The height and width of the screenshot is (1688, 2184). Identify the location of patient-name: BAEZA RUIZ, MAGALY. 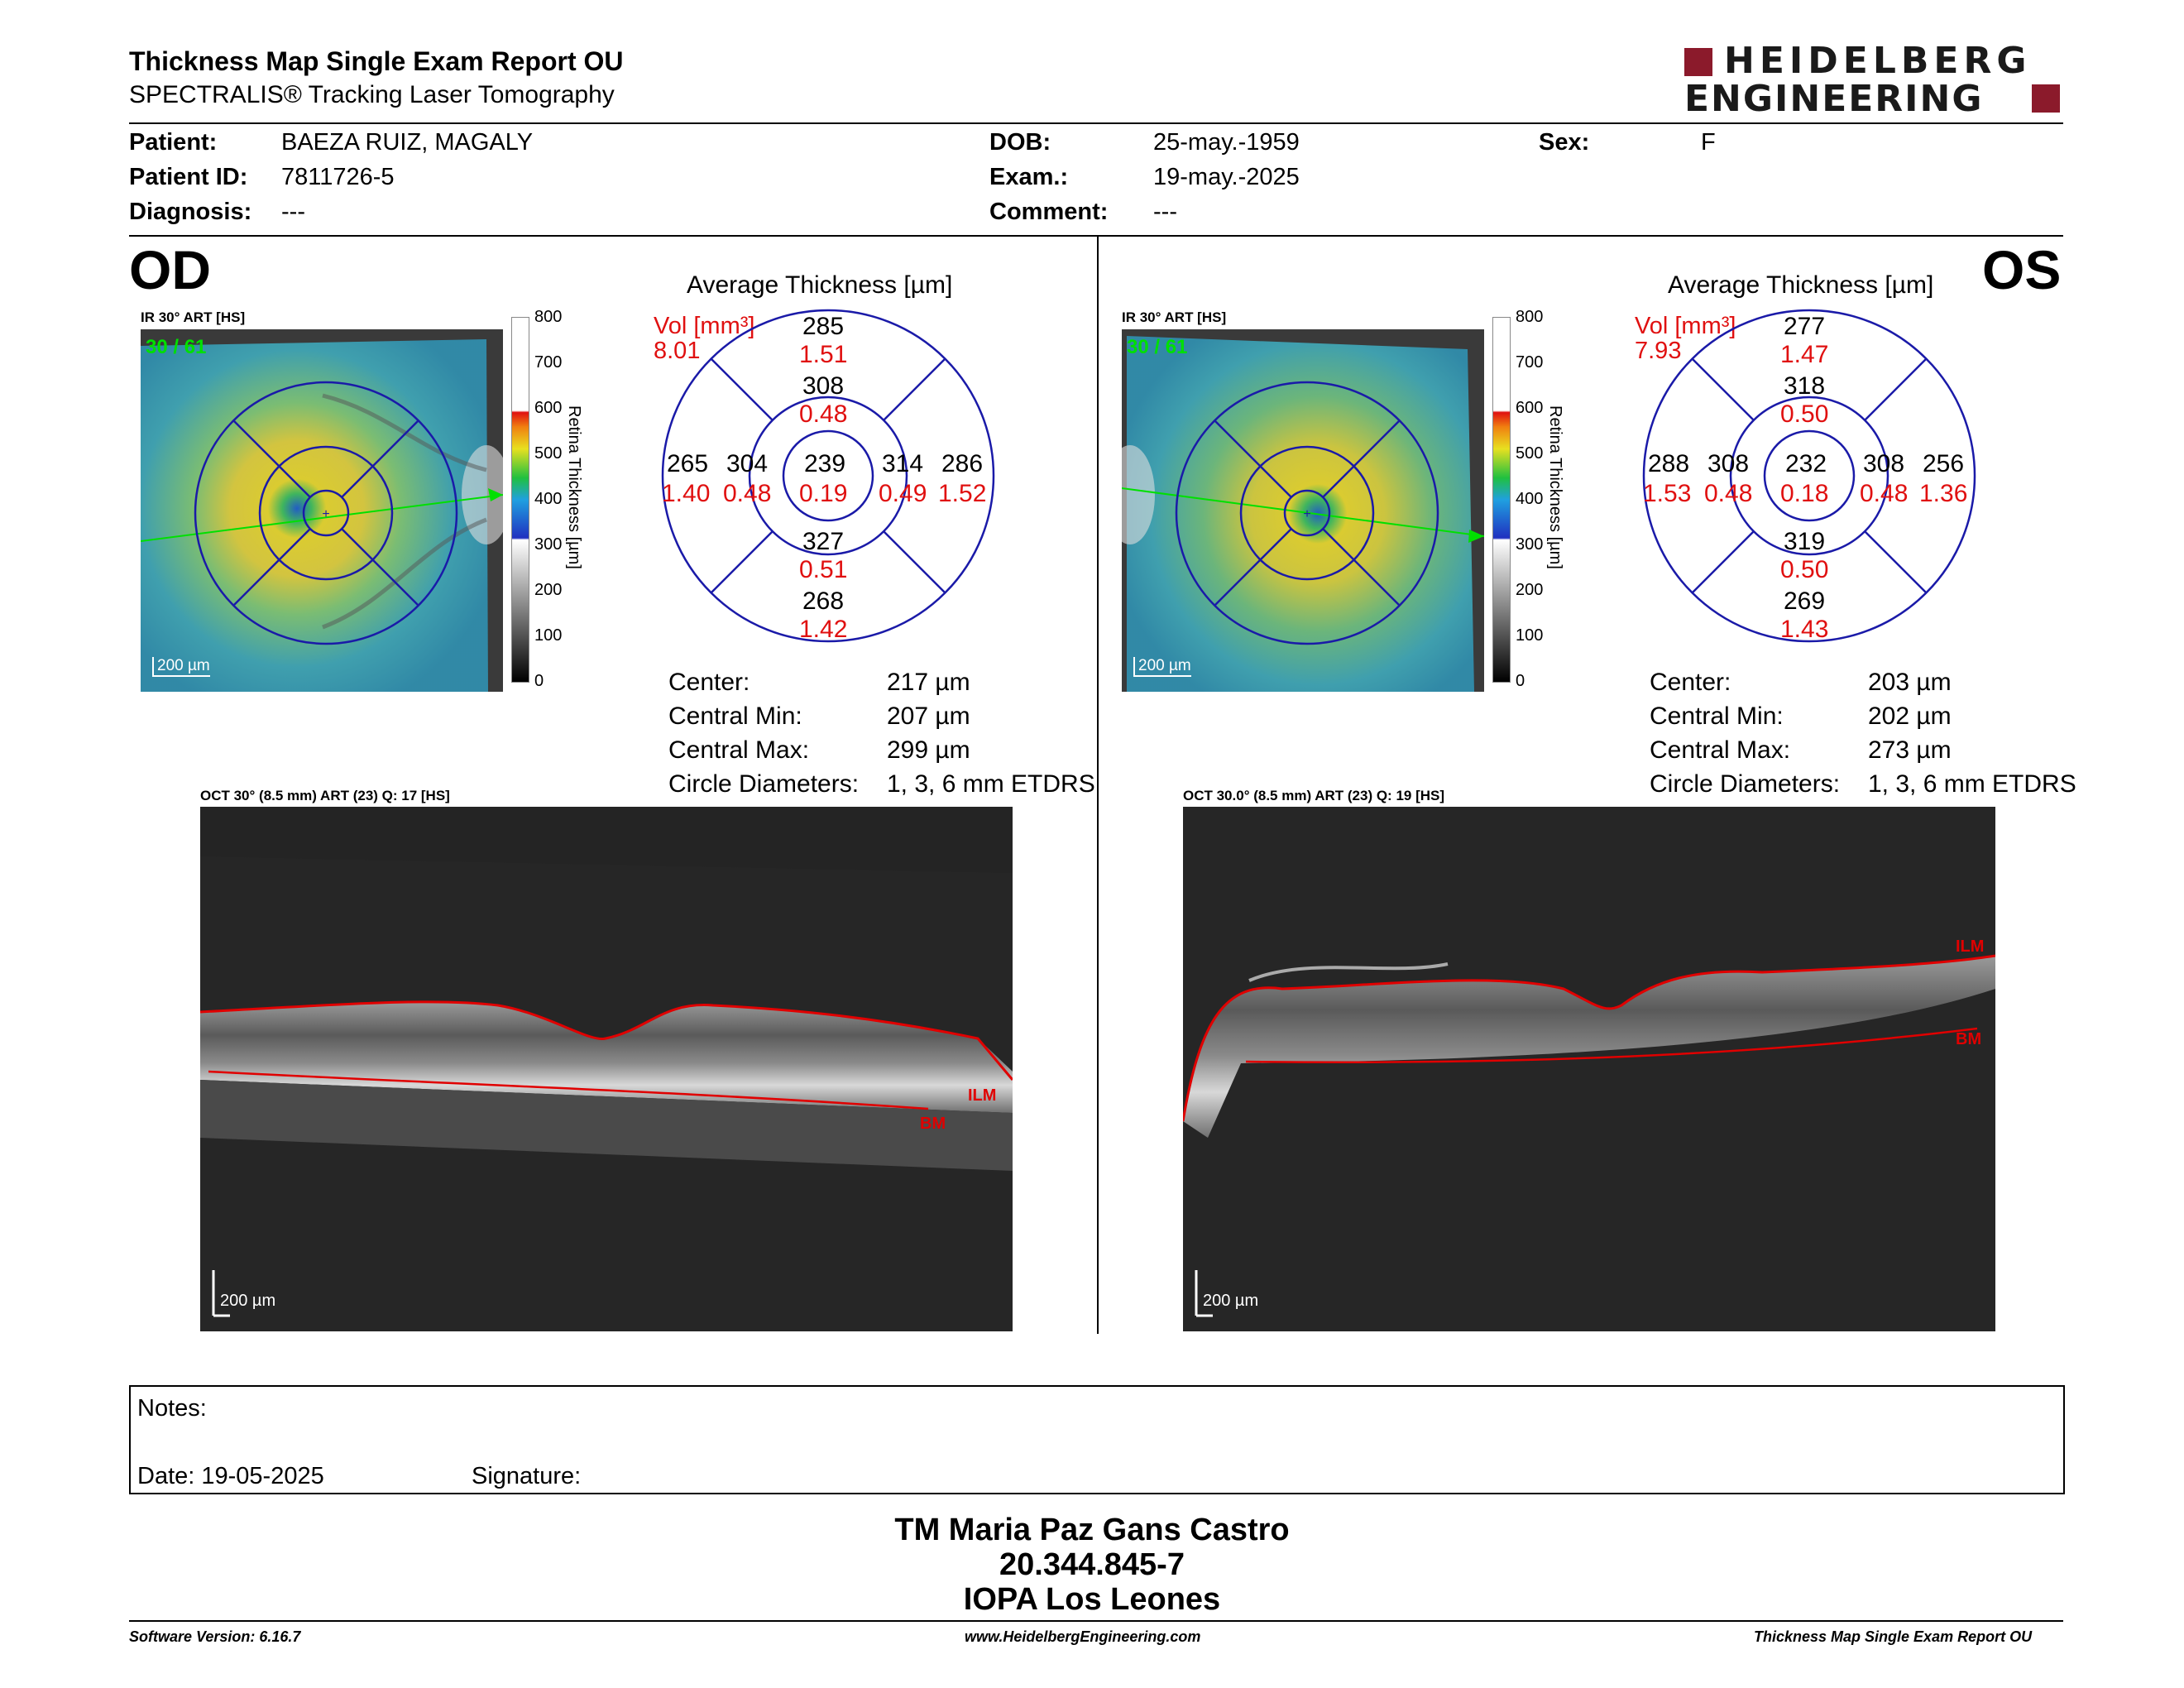
(407, 142).